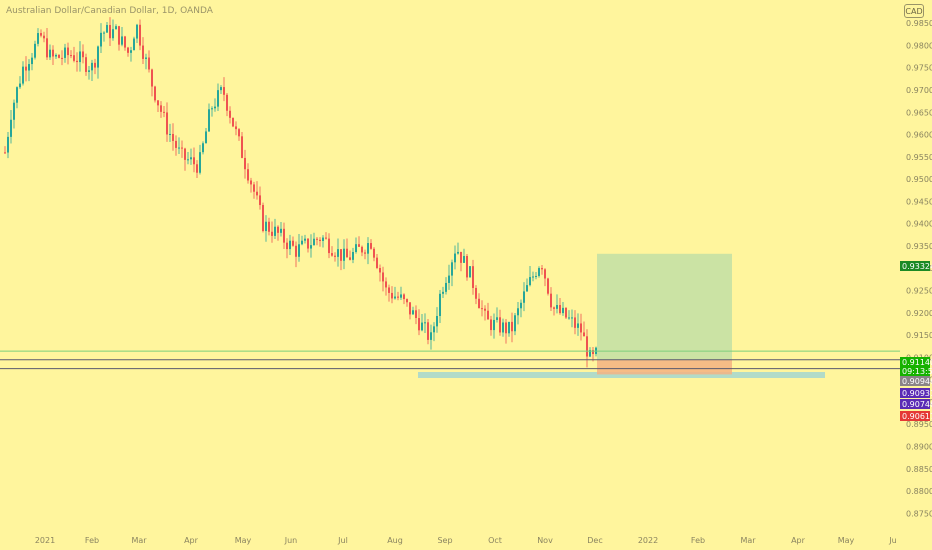  I want to click on long-position-stop-zone, so click(664, 367).